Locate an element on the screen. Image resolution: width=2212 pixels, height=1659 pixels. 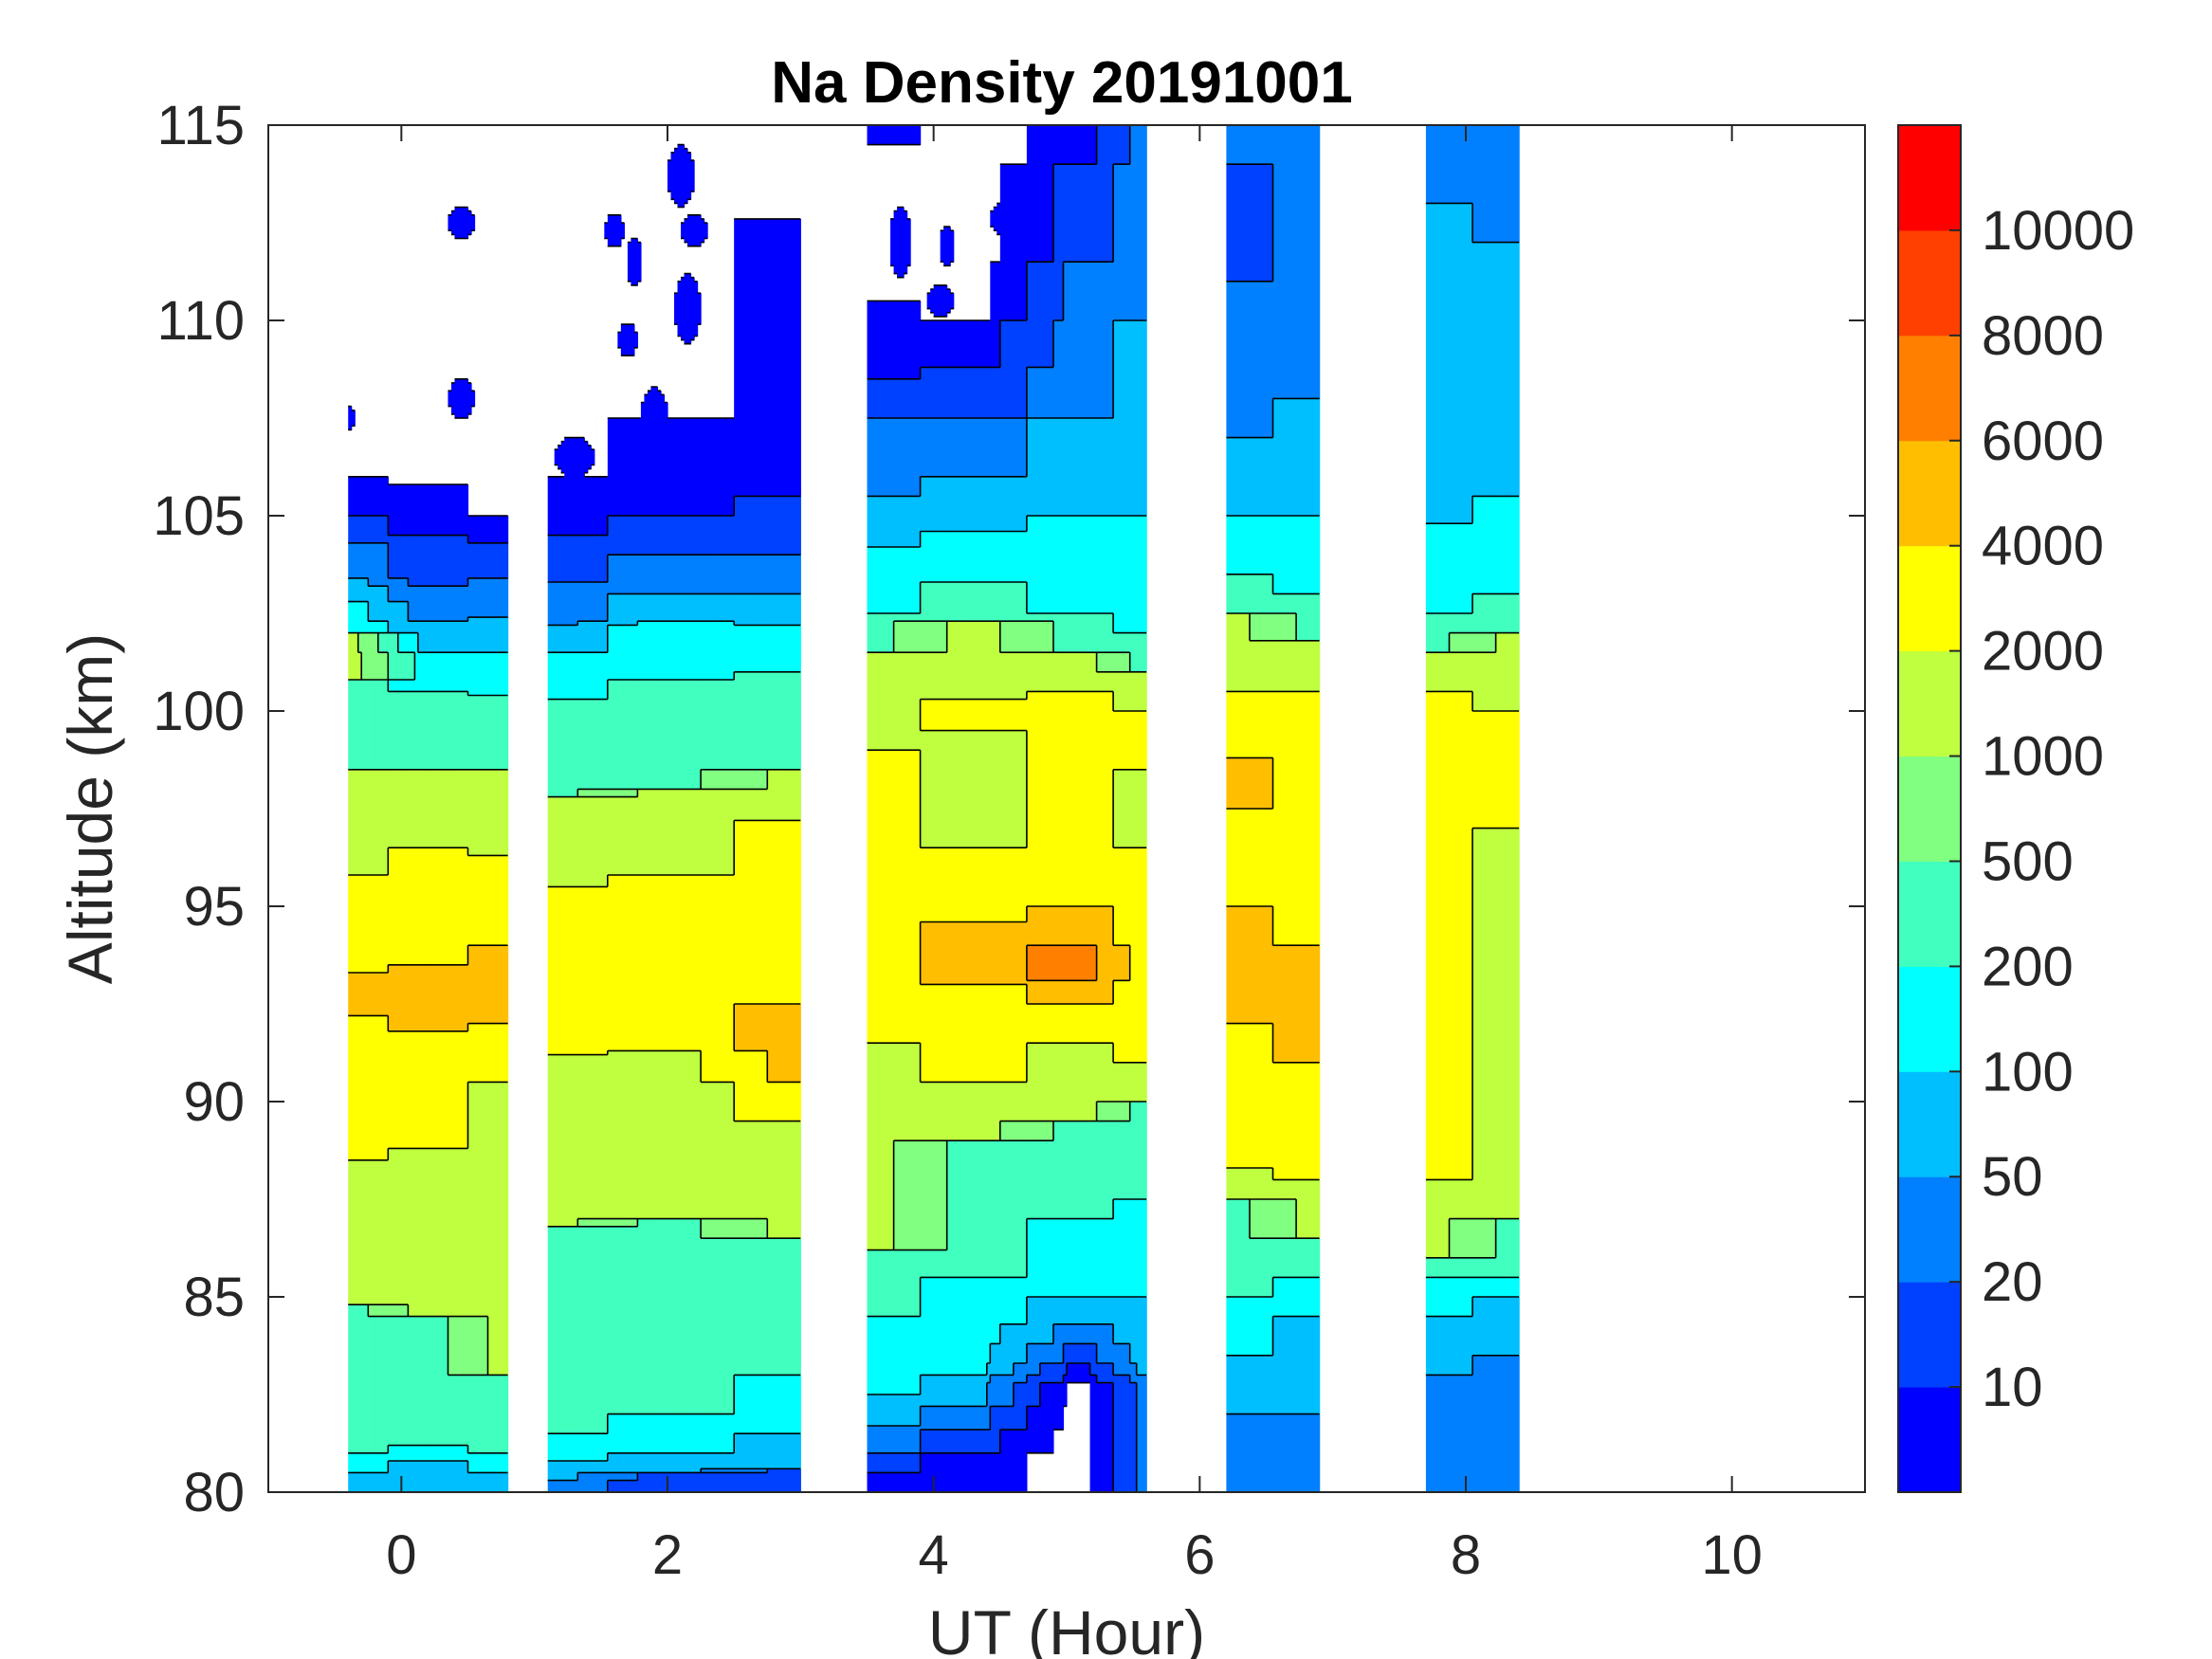
colorbar-band is located at coordinates (1929, 703).